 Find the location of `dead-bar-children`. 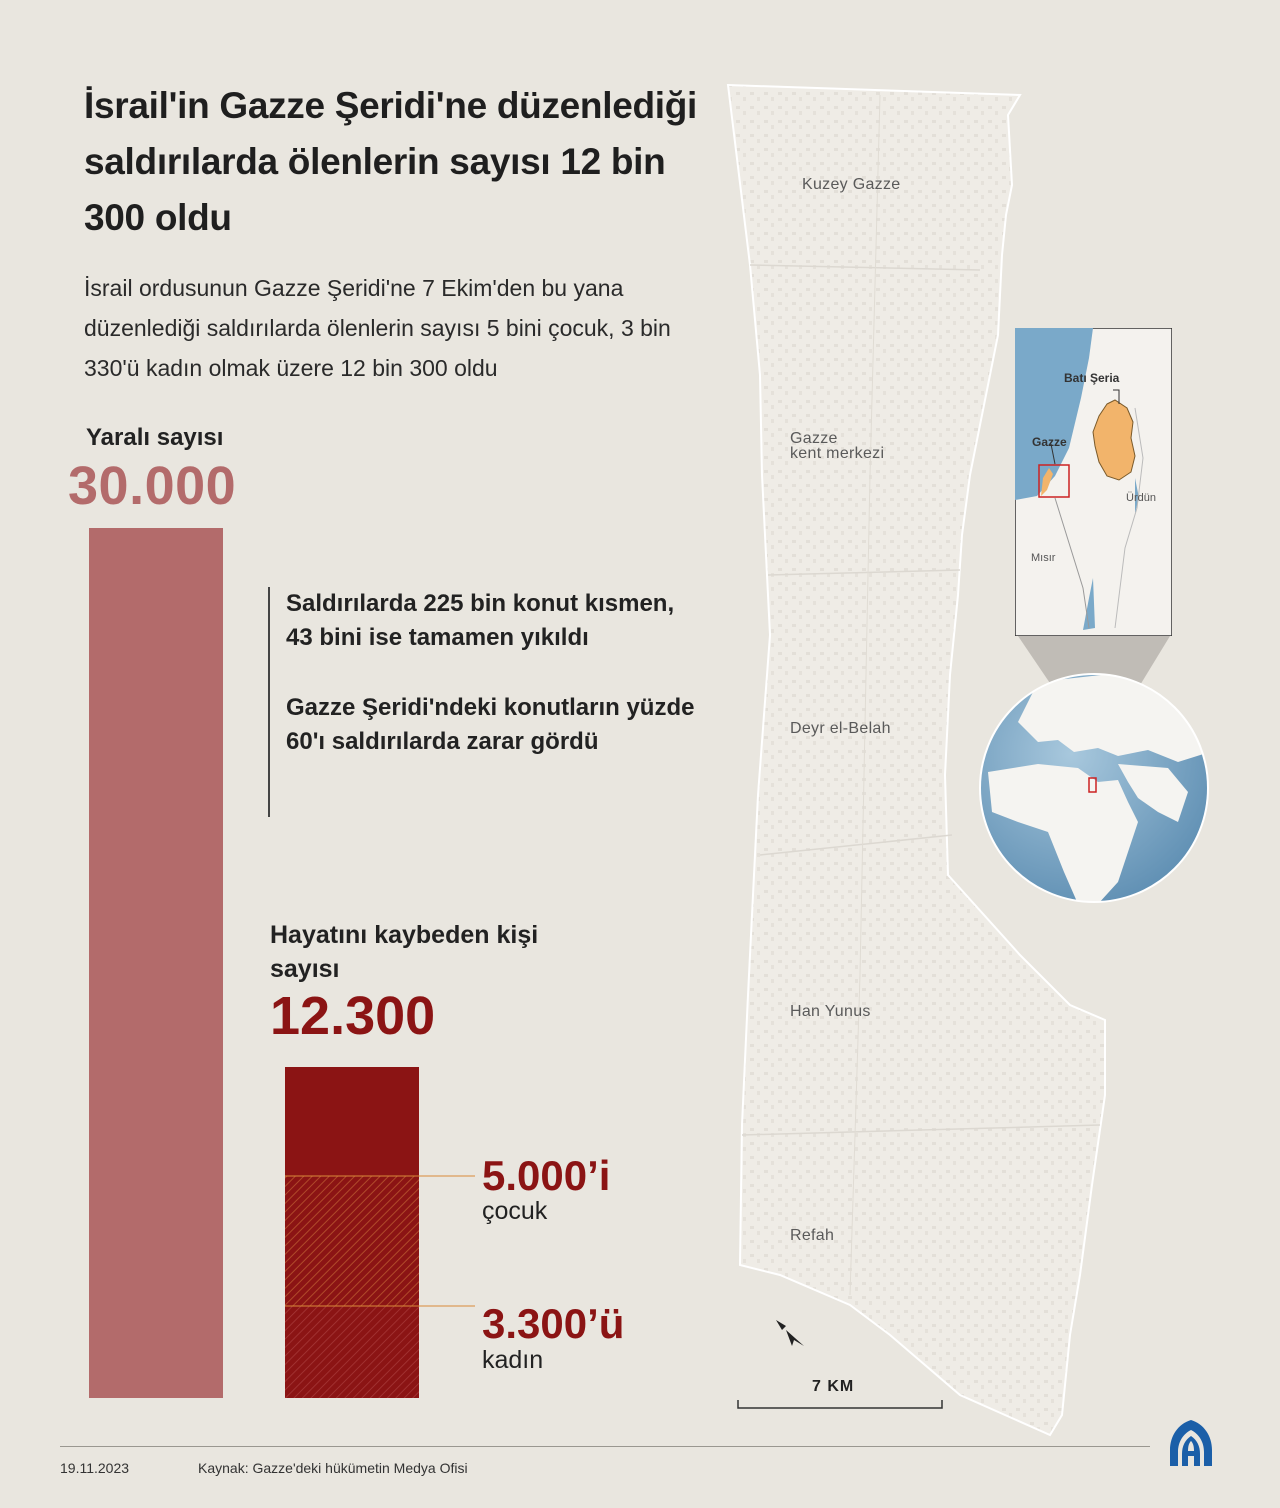

dead-bar-children is located at coordinates (352, 1241).